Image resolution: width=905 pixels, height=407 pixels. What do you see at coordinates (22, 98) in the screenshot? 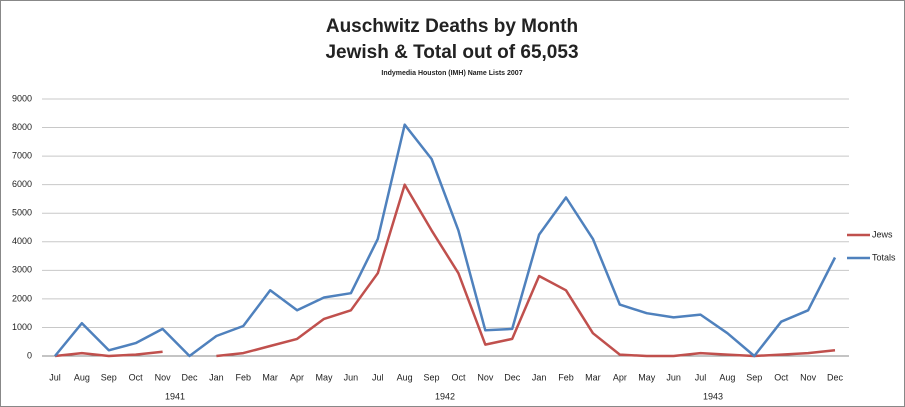
I see `y-tick-label: 9000` at bounding box center [22, 98].